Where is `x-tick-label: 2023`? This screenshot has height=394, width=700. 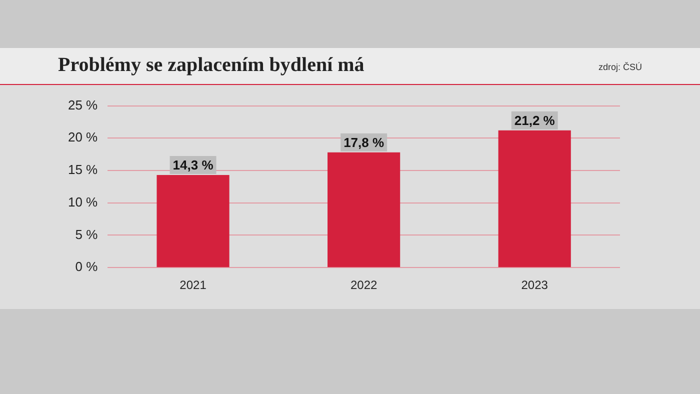 x-tick-label: 2023 is located at coordinates (534, 285).